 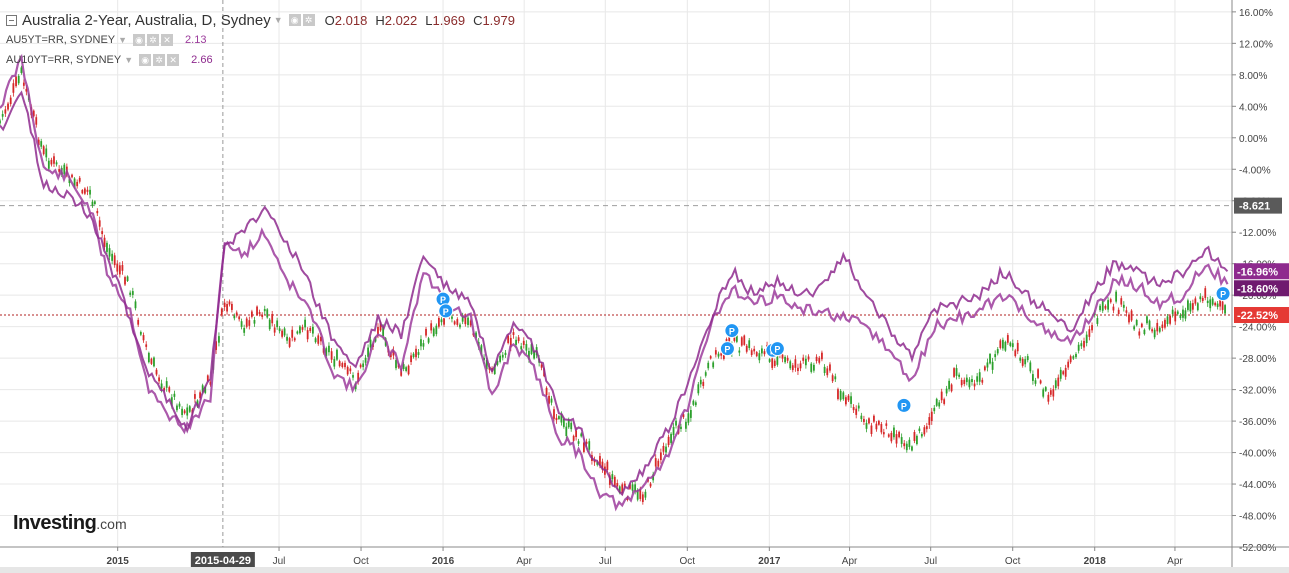 What do you see at coordinates (1261, 271) in the screenshot?
I see `last-value-box` at bounding box center [1261, 271].